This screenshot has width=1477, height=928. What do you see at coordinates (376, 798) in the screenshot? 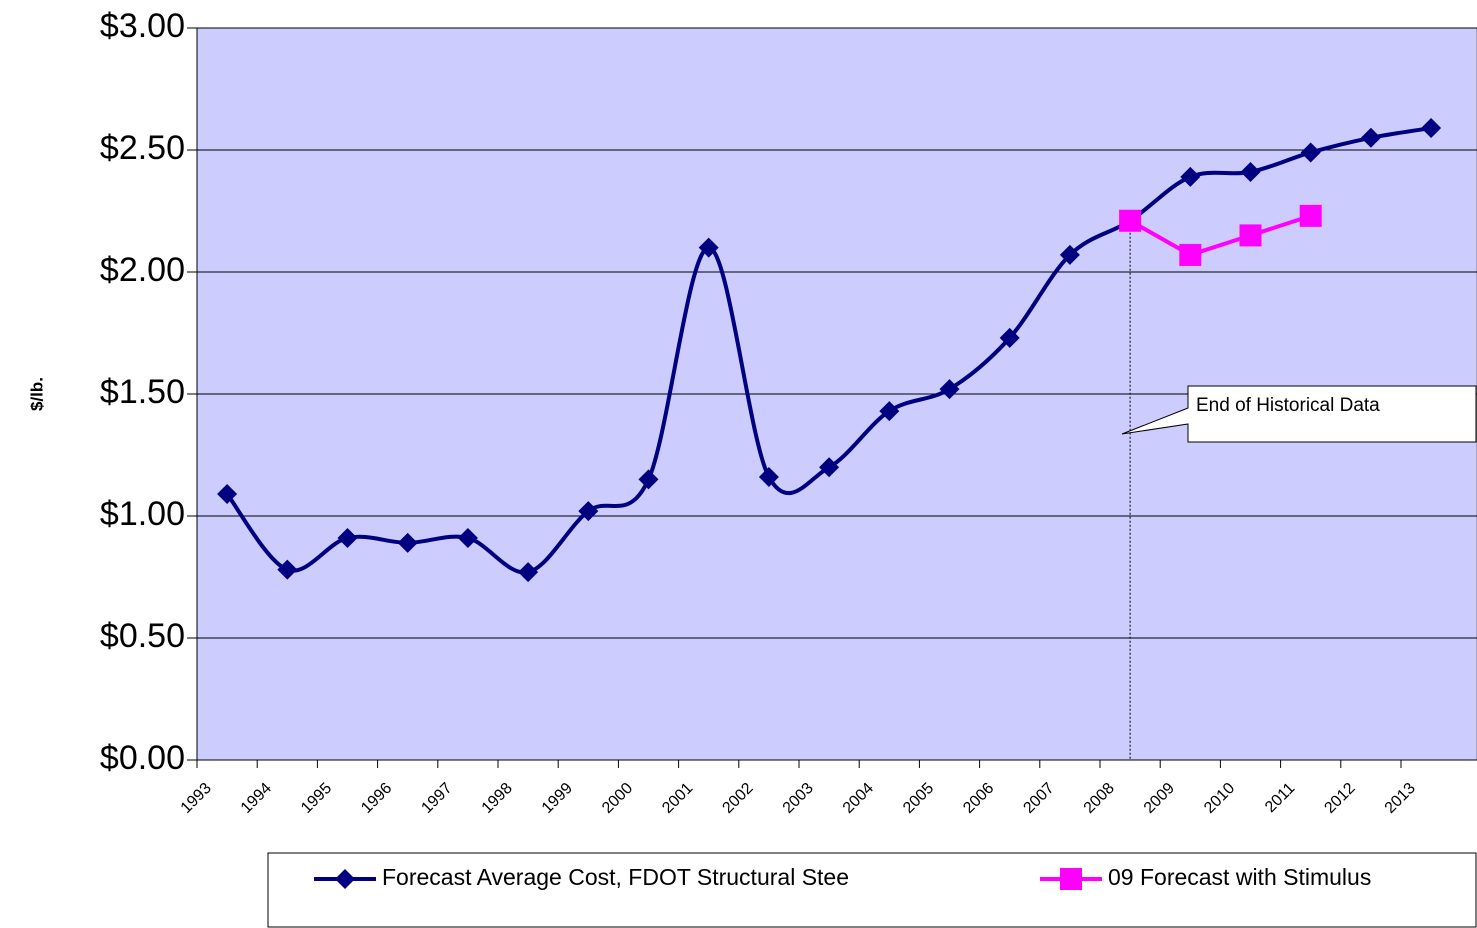
I see `x-tick-label: 1996` at bounding box center [376, 798].